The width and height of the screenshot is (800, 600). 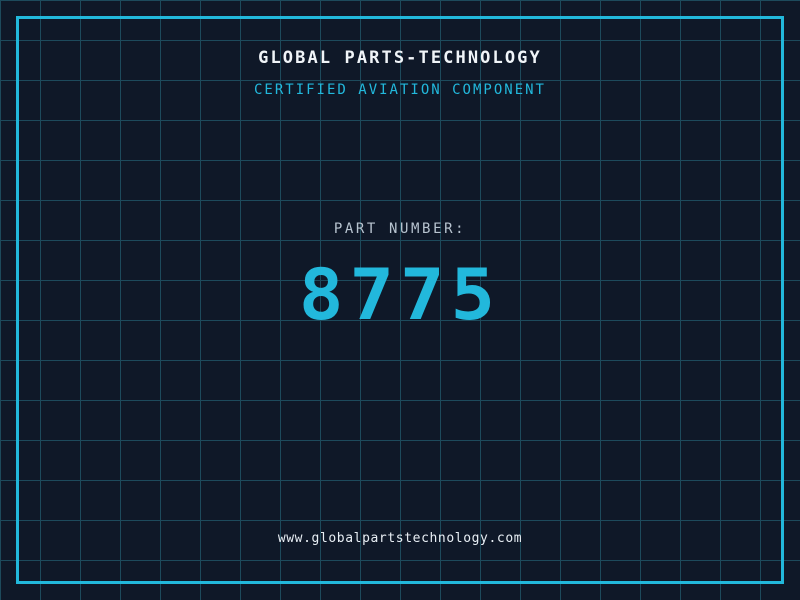 What do you see at coordinates (400, 538) in the screenshot?
I see `website-url: www.globalpartstechnology.com` at bounding box center [400, 538].